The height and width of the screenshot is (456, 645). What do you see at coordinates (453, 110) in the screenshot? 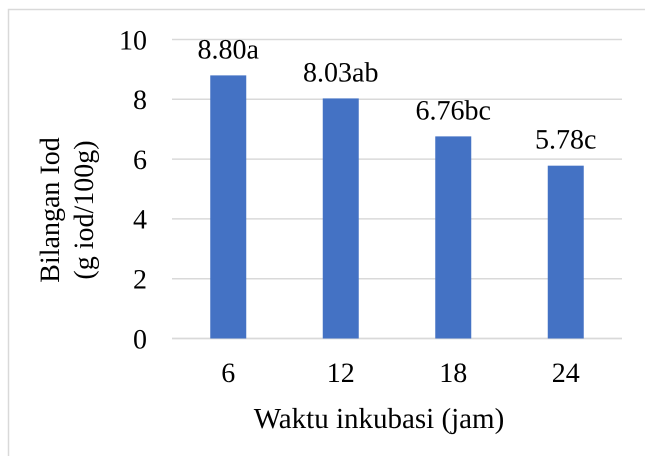
I see `data-label: 6.76bc` at bounding box center [453, 110].